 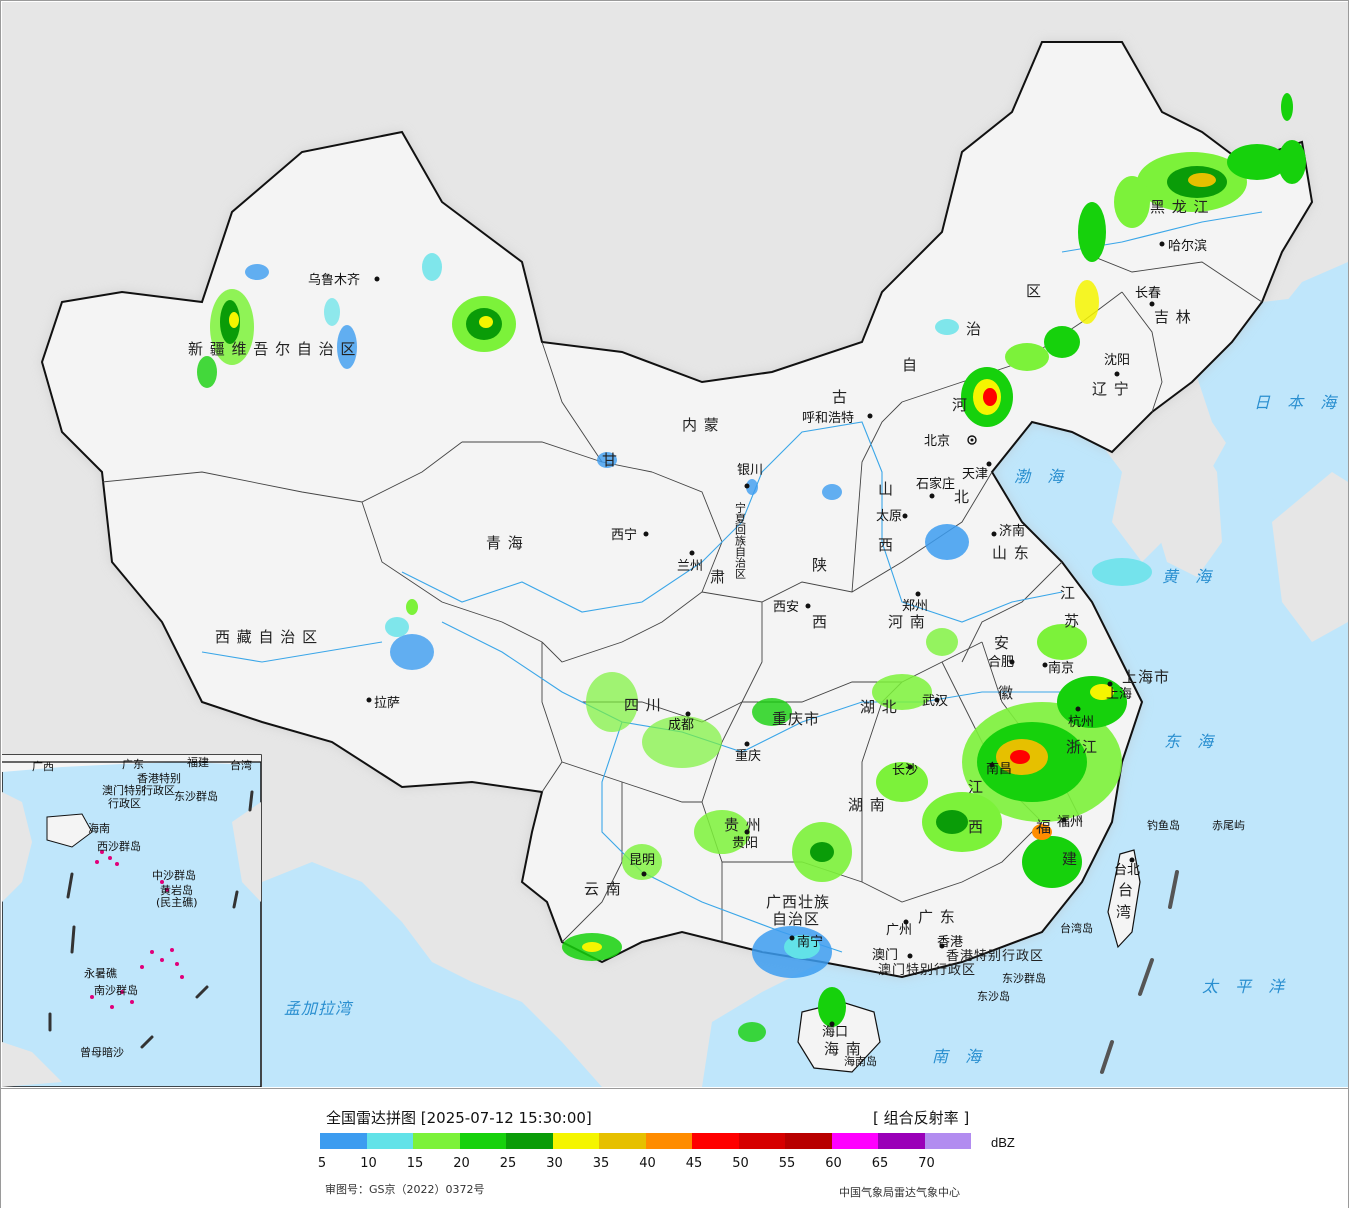 I want to click on echo-south, so click(x=707, y=857).